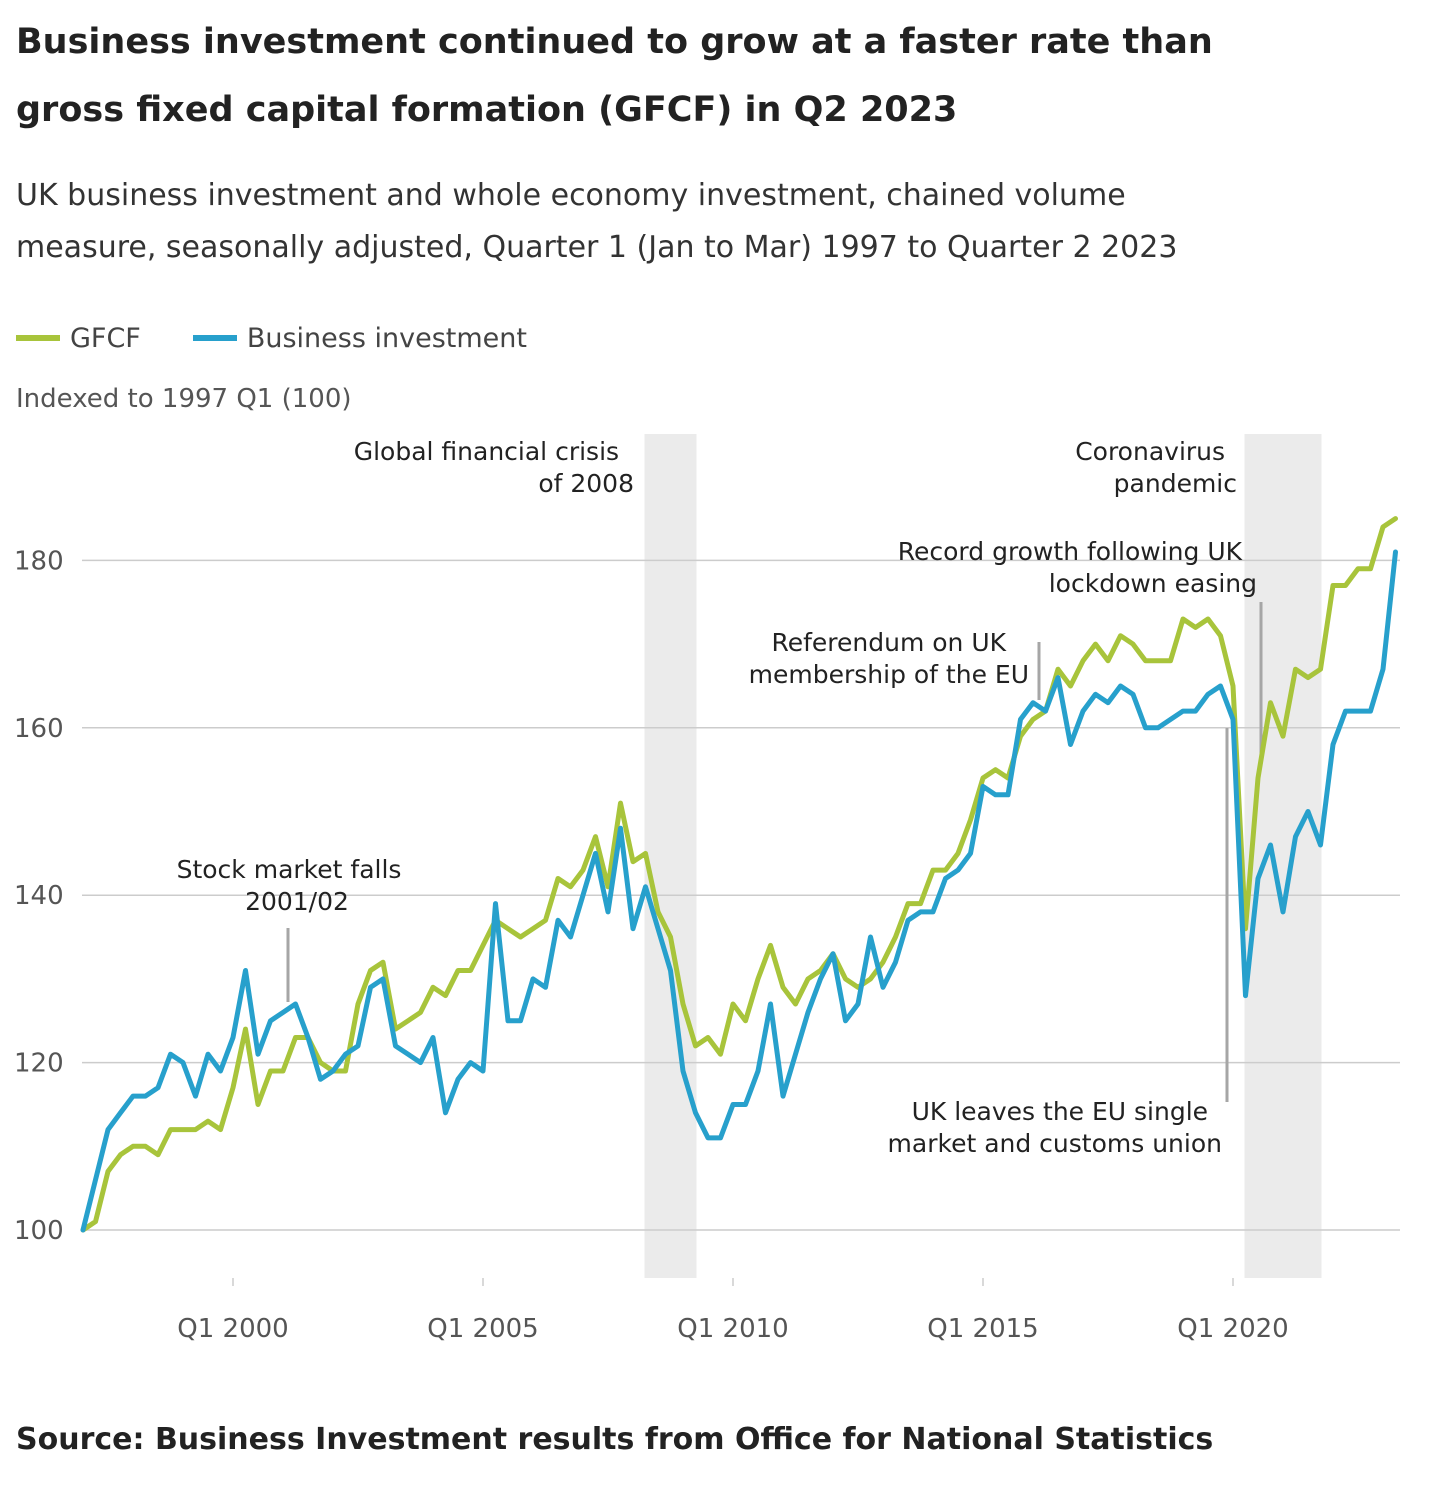 The height and width of the screenshot is (1488, 1456). Describe the element at coordinates (184, 399) in the screenshot. I see `y-axis-units-label: Indexed to 1997 Q1 (100)` at that location.